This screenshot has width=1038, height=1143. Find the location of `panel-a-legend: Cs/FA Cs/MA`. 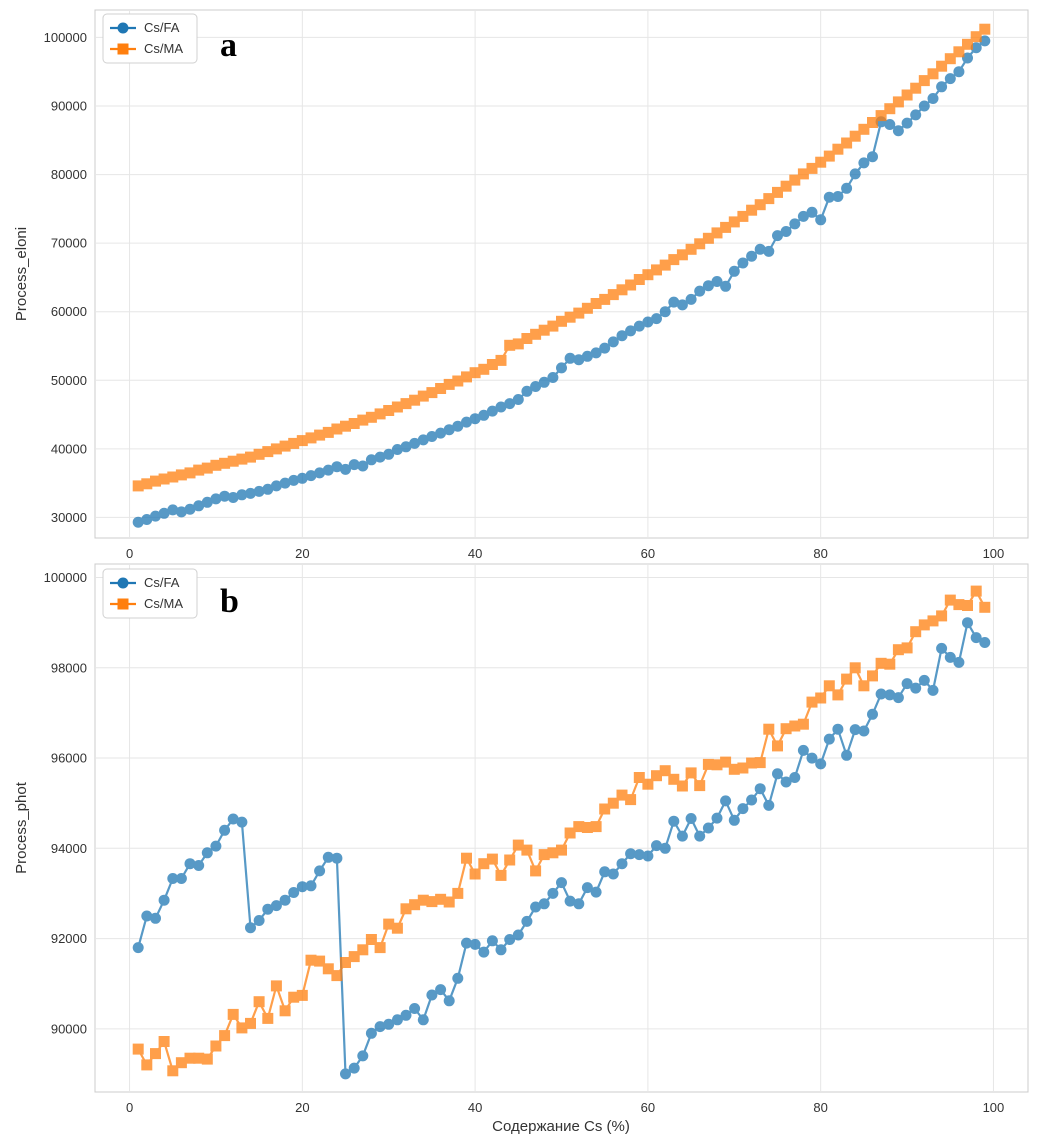

panel-a-legend: Cs/FA Cs/MA is located at coordinates (150, 38).